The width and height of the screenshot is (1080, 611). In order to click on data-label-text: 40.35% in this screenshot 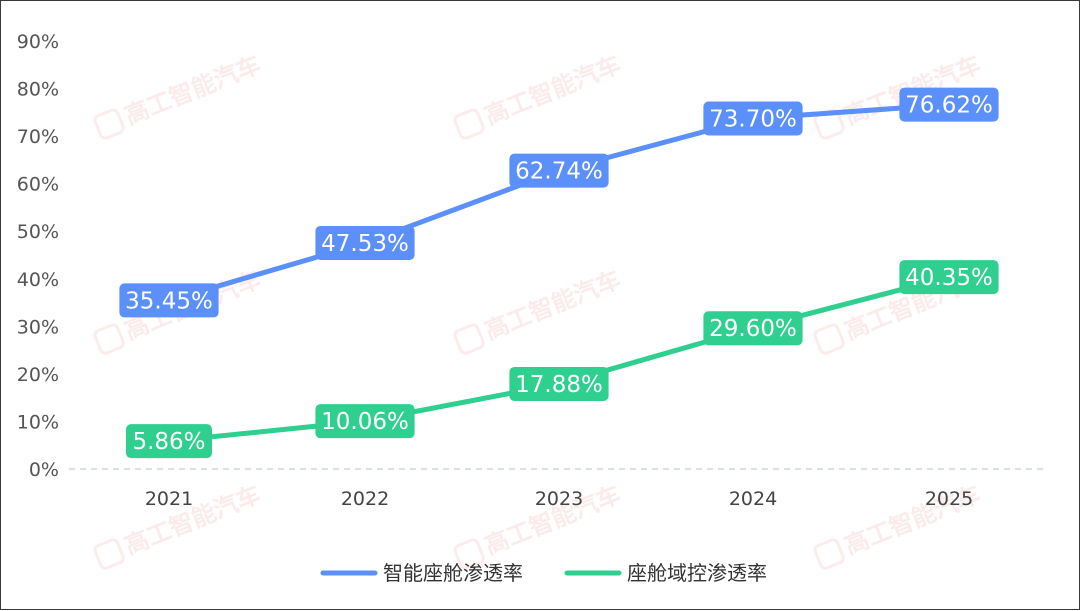, I will do `click(949, 278)`.